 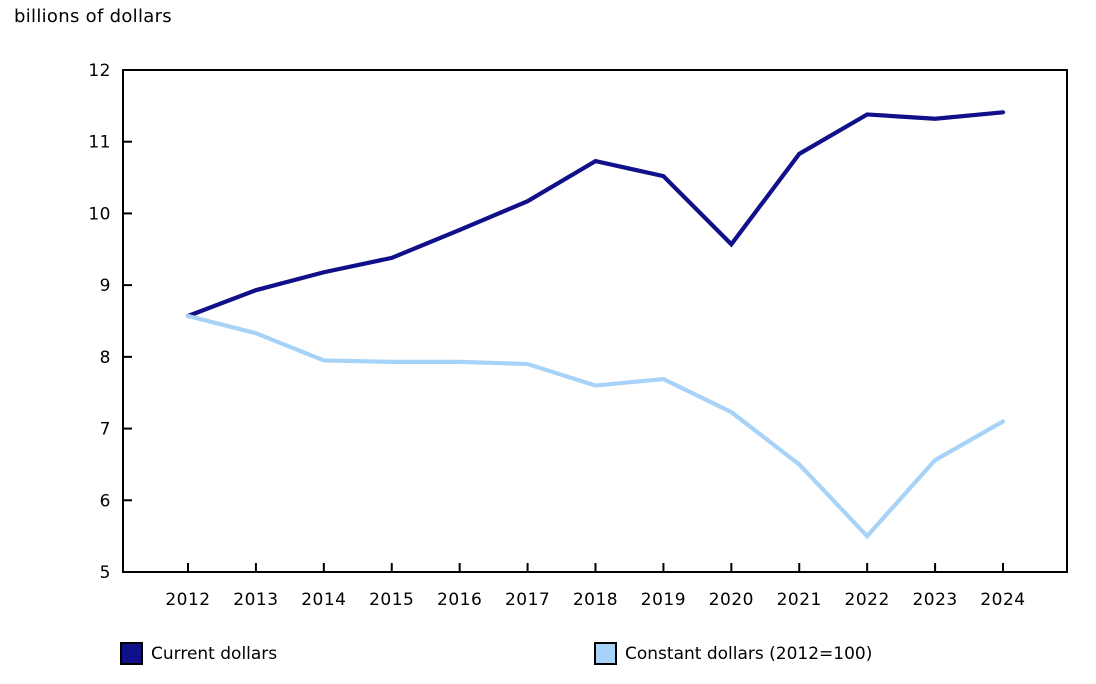 I want to click on legend-item-constant-dollars: Constant dollars (2012=100), so click(x=733, y=653).